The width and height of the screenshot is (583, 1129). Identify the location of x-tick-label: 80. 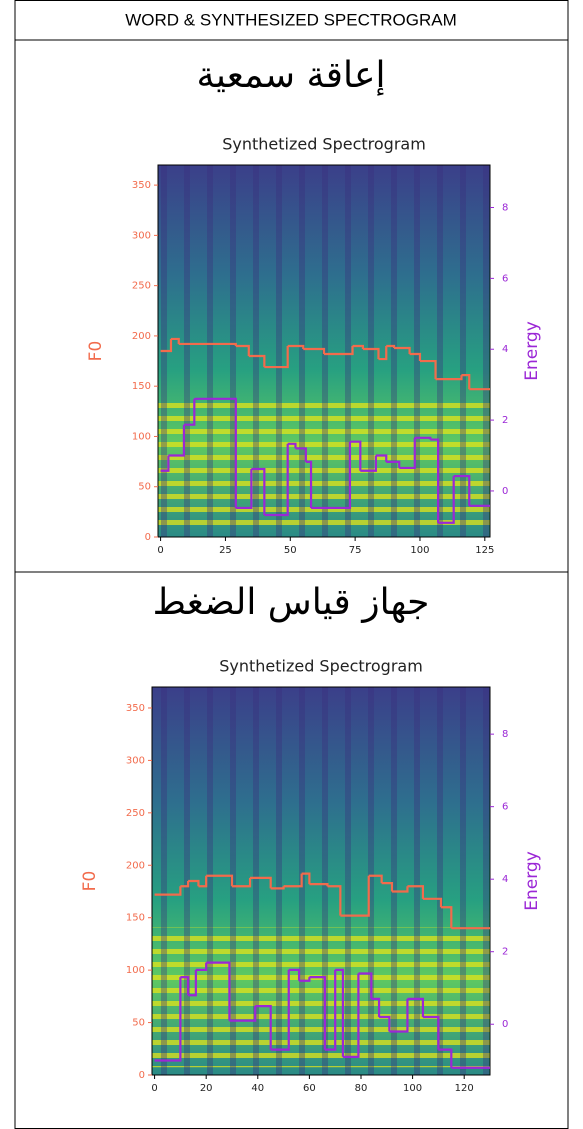
(361, 1088).